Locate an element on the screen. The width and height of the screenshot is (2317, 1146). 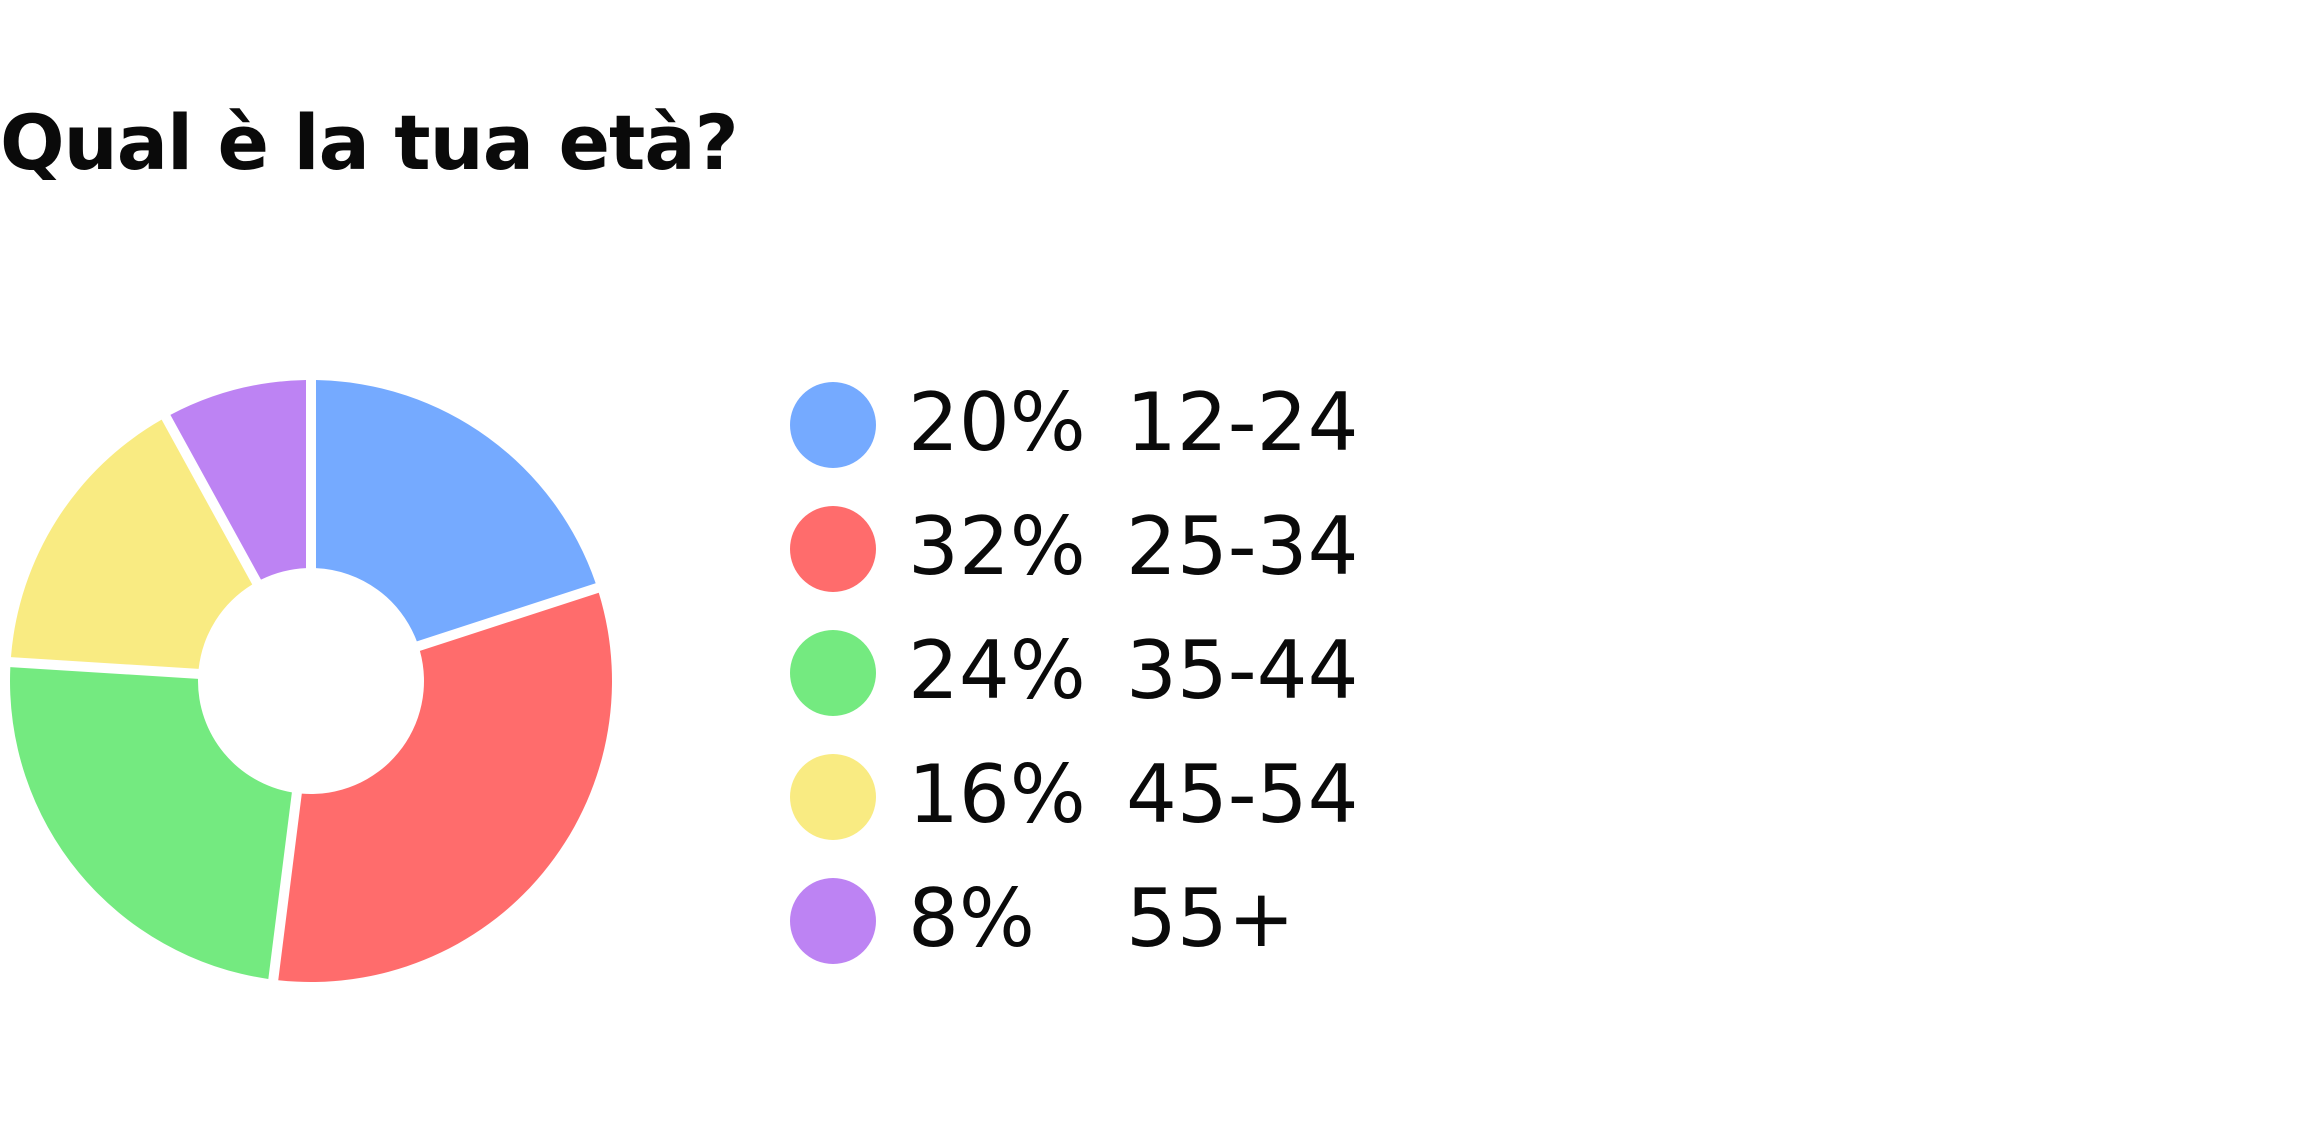
legend-item: 20% 12-24 is located at coordinates (833, 444).